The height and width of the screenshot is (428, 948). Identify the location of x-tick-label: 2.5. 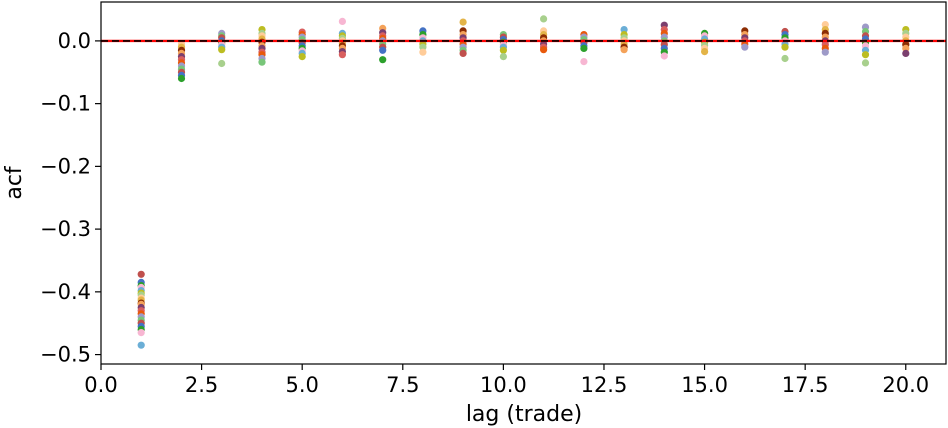
(201, 385).